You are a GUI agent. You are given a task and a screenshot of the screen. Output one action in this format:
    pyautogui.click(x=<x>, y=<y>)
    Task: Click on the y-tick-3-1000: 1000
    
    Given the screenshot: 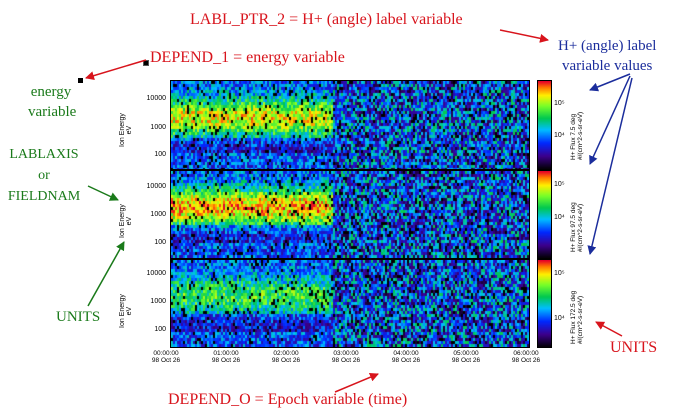 What is the action you would take?
    pyautogui.click(x=158, y=301)
    